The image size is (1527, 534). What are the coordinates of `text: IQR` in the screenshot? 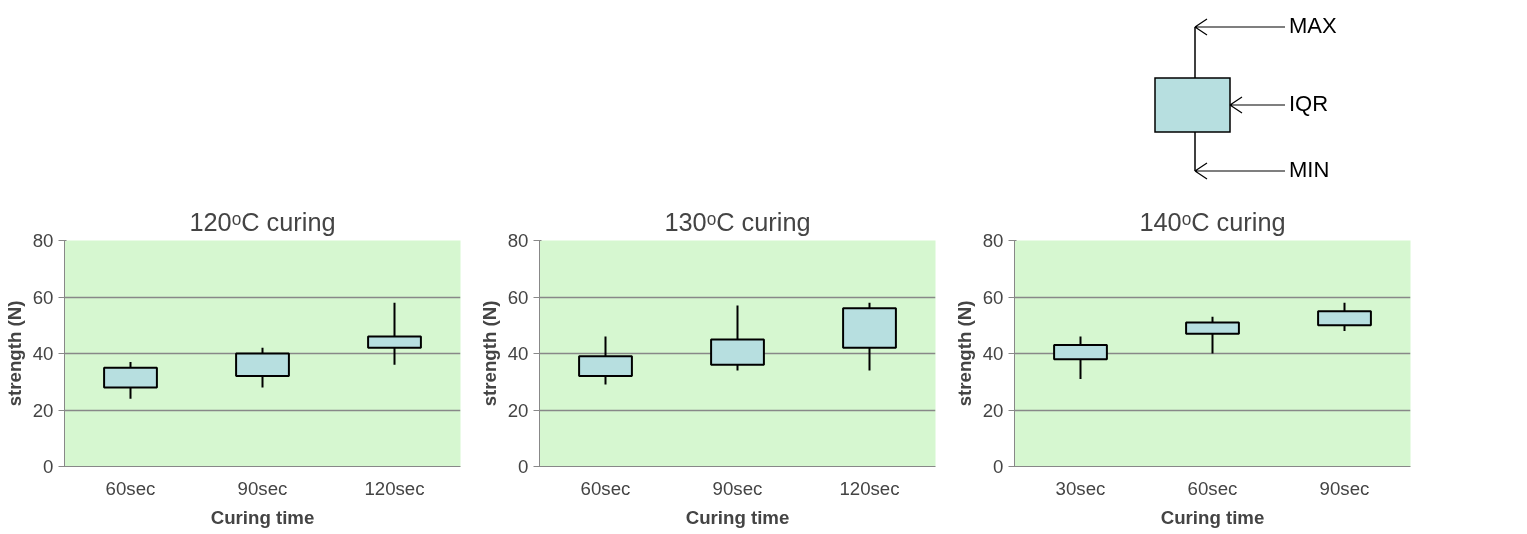 It's located at (1309, 103).